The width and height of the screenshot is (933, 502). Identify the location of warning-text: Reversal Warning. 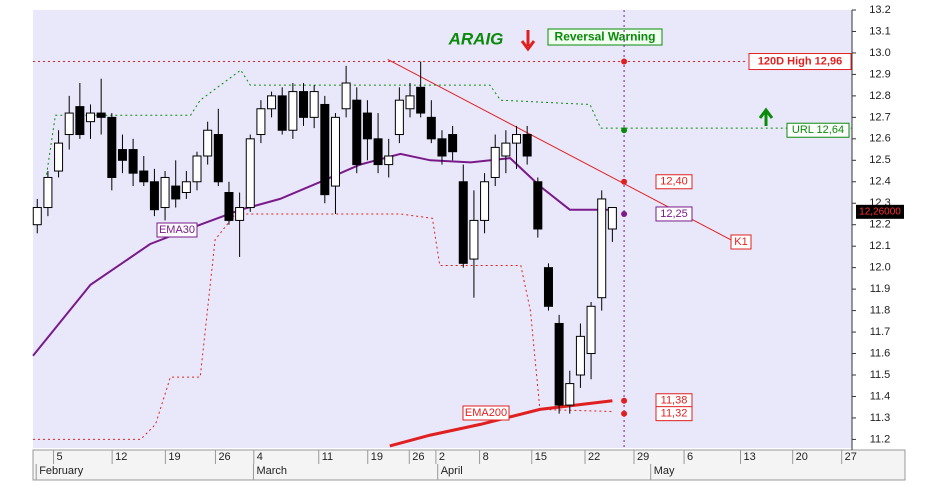
(605, 37).